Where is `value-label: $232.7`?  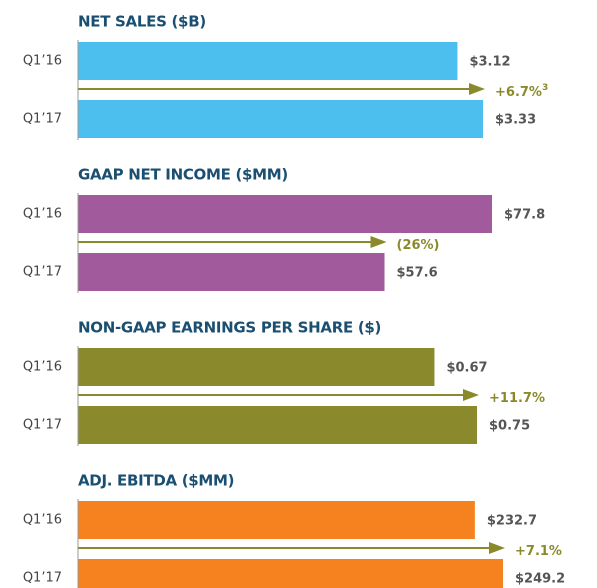 value-label: $232.7 is located at coordinates (512, 521).